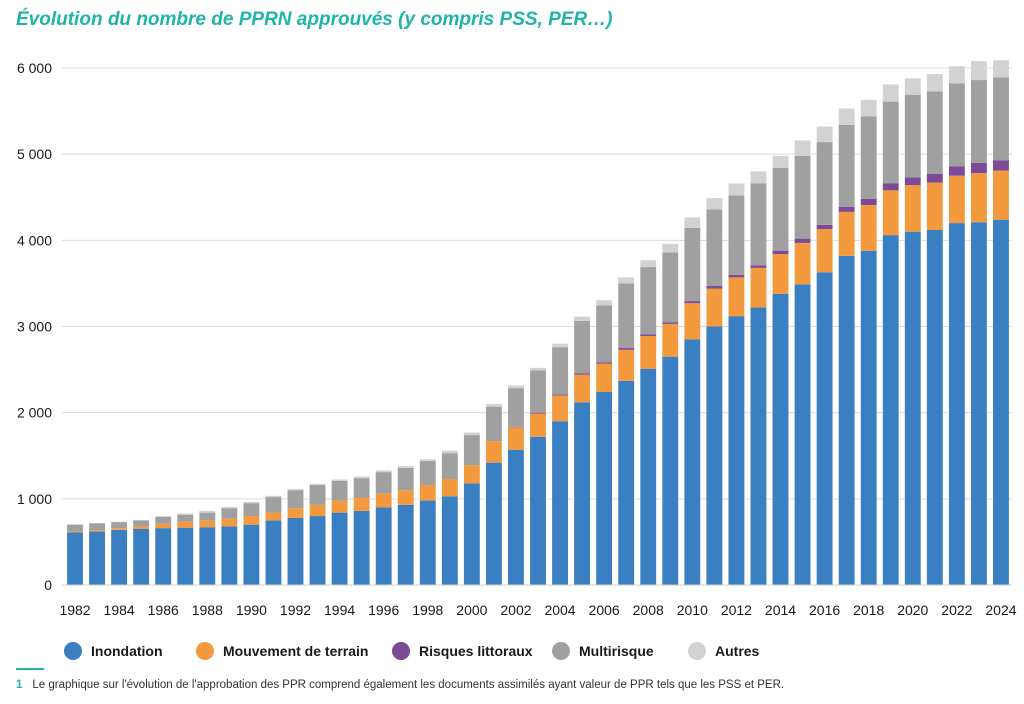 The height and width of the screenshot is (704, 1024). Describe the element at coordinates (697, 651) in the screenshot. I see `legend-swatch` at that location.